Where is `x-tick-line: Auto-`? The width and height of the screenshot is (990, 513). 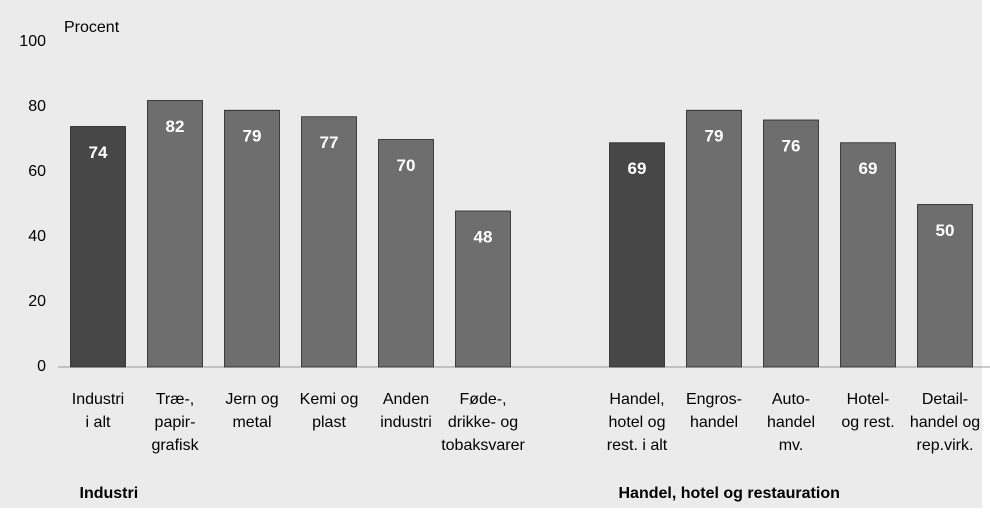 x-tick-line: Auto- is located at coordinates (791, 399).